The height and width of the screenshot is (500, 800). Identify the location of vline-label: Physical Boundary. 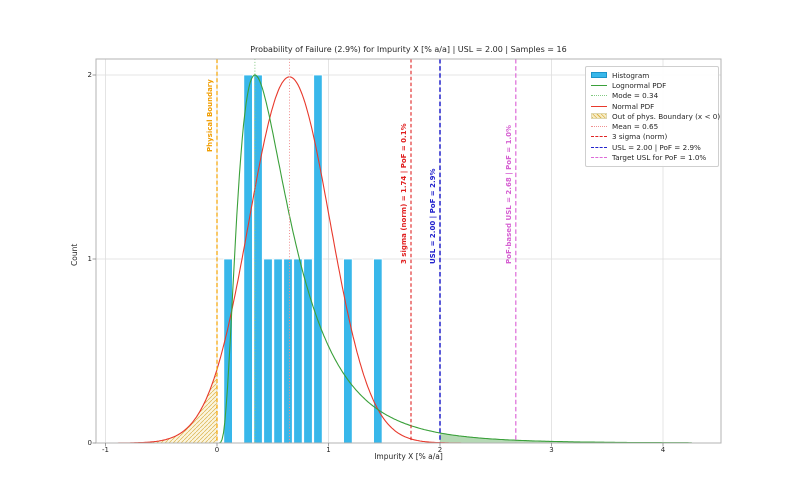
(210, 115).